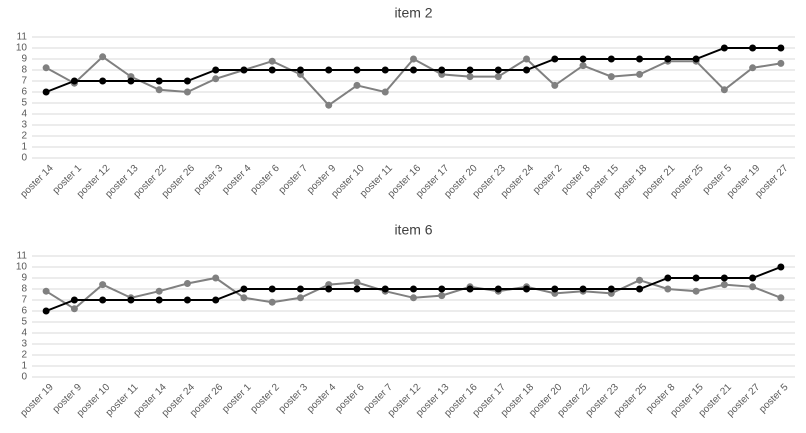 The image size is (806, 433). Describe the element at coordinates (24, 125) in the screenshot. I see `y-tick-label: 3` at that location.